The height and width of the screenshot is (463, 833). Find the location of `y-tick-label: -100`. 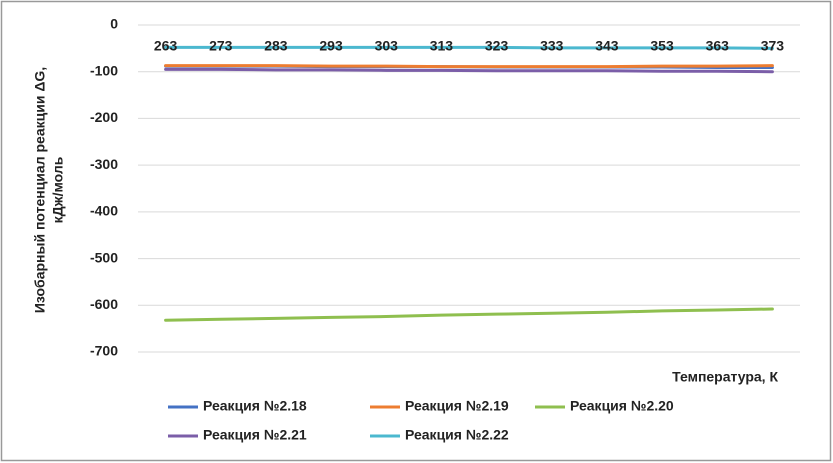

y-tick-label: -100 is located at coordinates (104, 70).